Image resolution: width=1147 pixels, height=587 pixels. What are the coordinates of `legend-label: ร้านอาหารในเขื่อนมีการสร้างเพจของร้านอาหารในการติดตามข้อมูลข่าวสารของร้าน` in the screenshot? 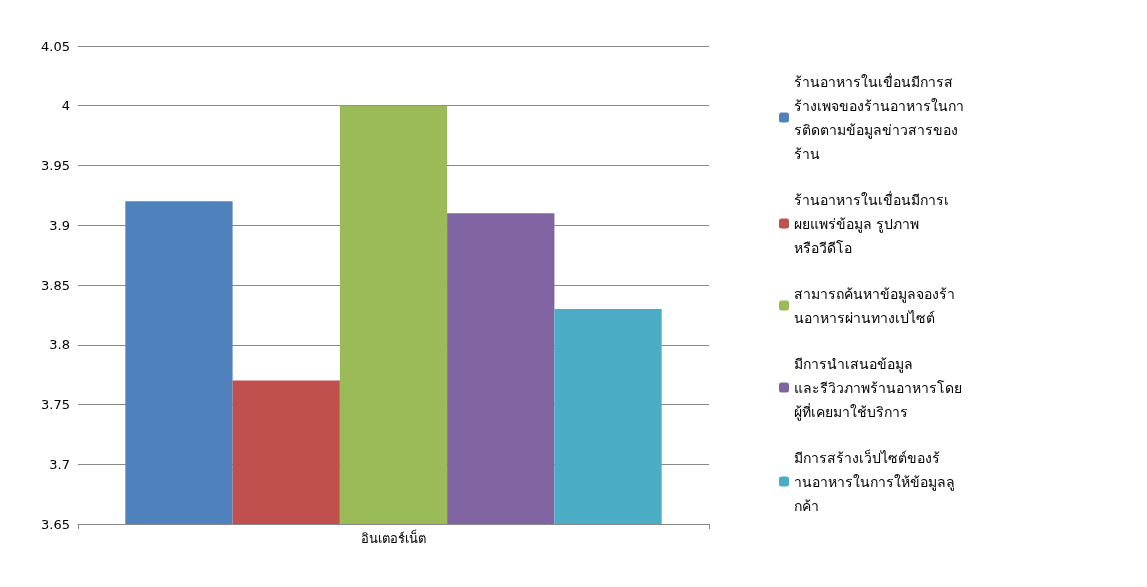 It's located at (879, 117).